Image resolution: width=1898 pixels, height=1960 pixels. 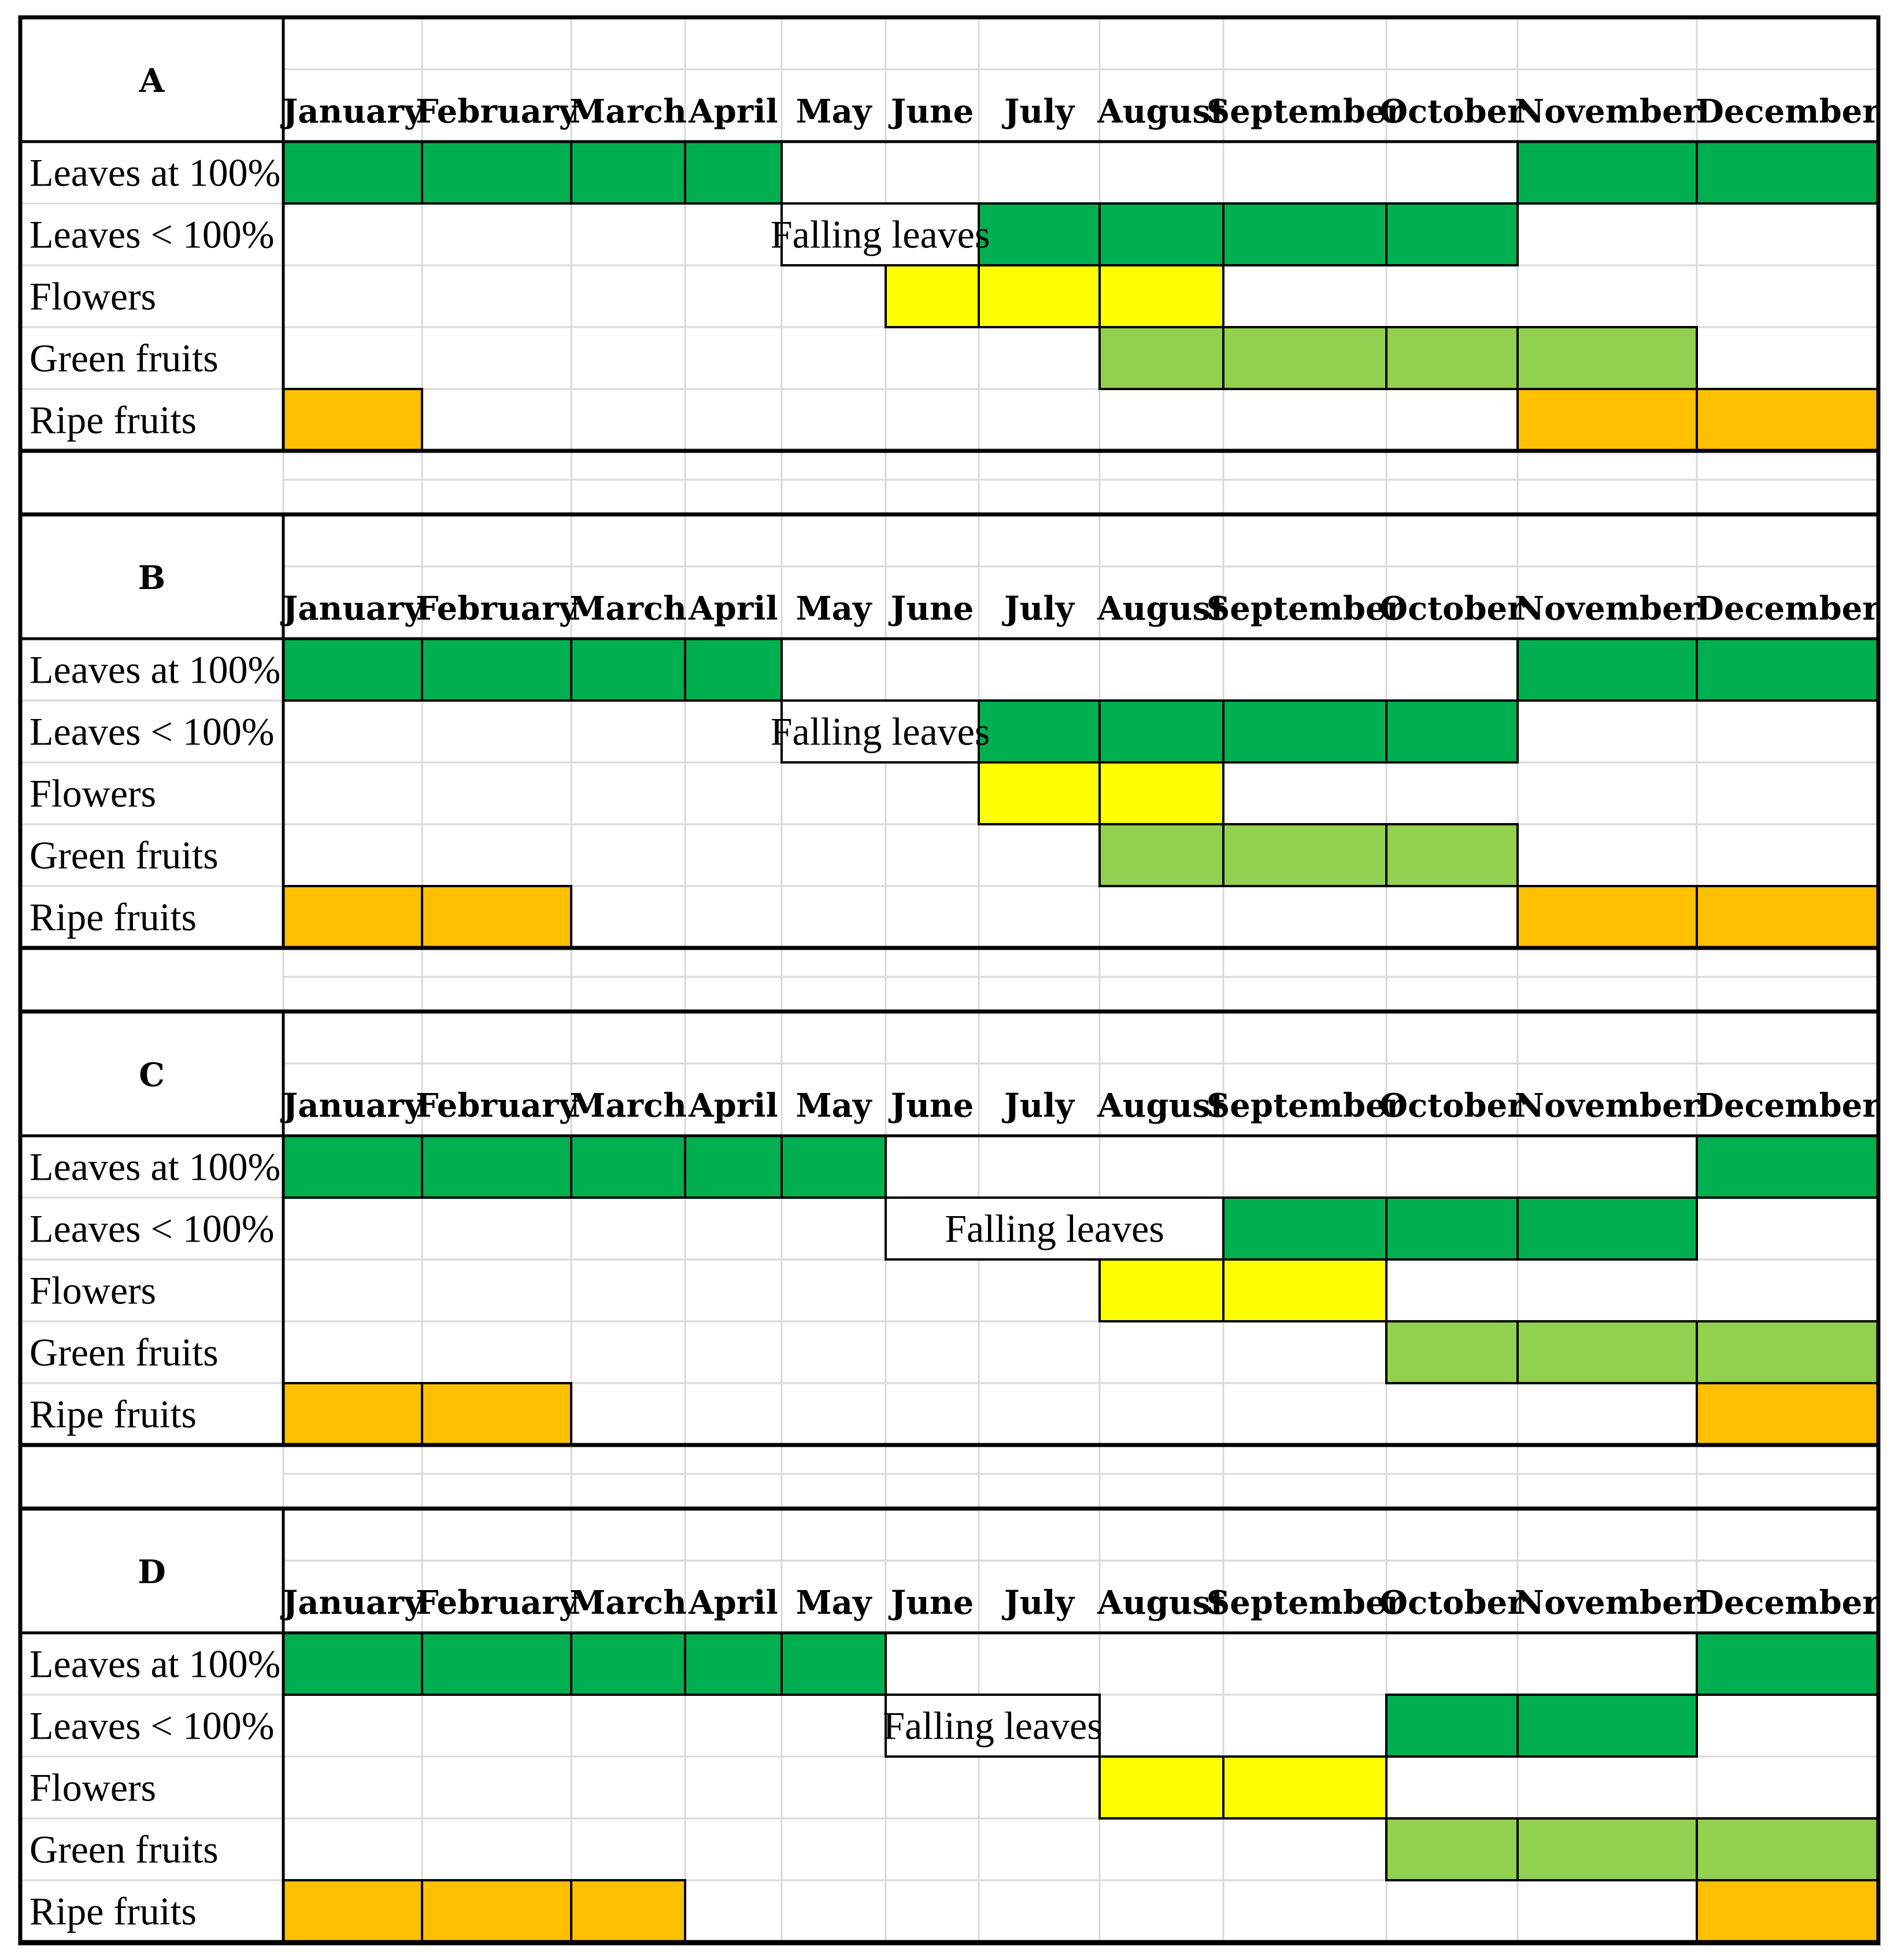 What do you see at coordinates (628, 172) in the screenshot?
I see `phenology-cell-a-leaves-at-100pct-march` at bounding box center [628, 172].